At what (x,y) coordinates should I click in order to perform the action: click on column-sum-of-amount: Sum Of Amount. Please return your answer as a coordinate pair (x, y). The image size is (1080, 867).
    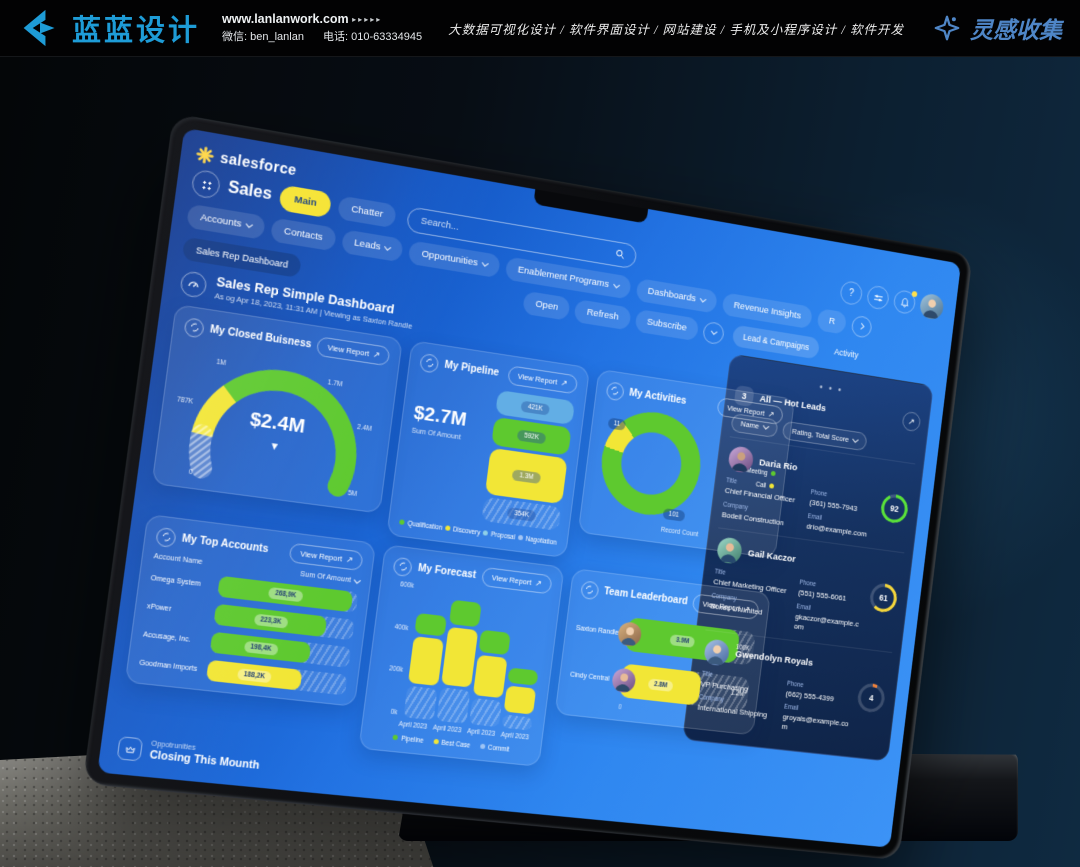
    Looking at the image, I should click on (331, 578).